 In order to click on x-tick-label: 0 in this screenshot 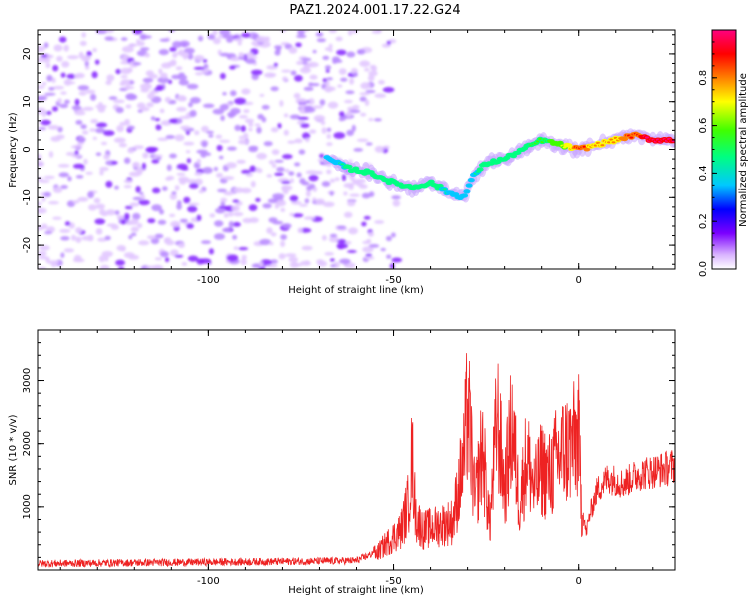, I will do `click(579, 581)`.